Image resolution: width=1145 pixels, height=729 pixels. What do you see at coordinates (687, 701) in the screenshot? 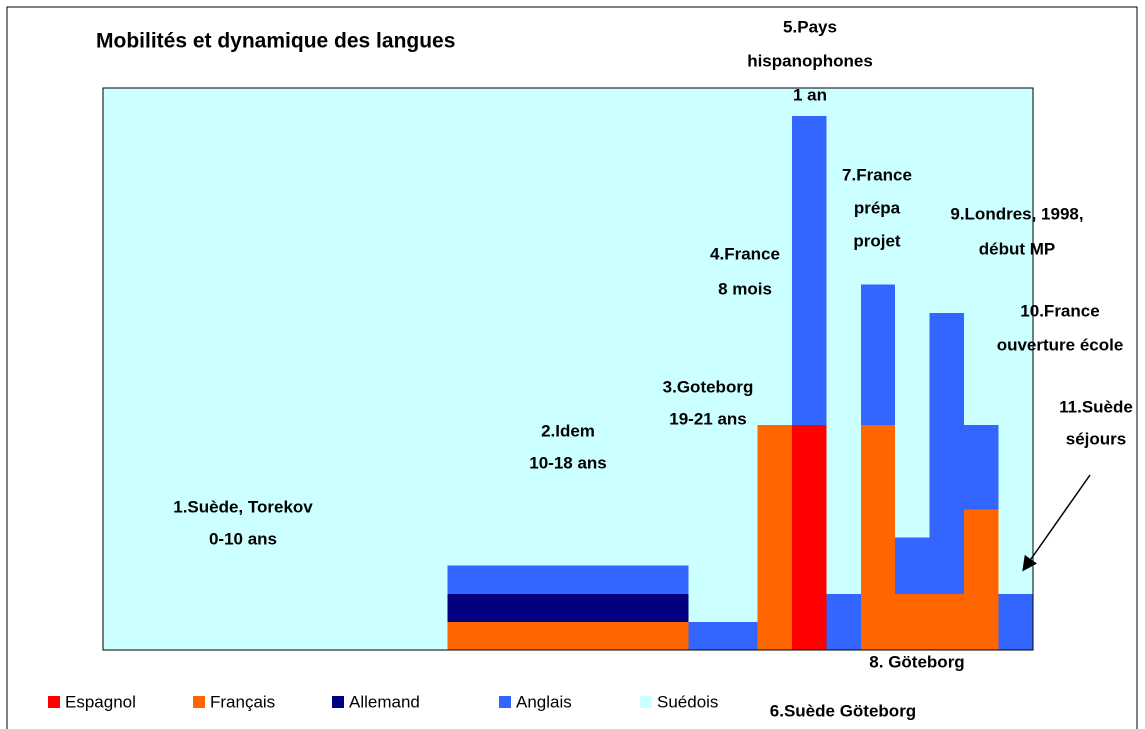
I see `legend-label: Suédois` at bounding box center [687, 701].